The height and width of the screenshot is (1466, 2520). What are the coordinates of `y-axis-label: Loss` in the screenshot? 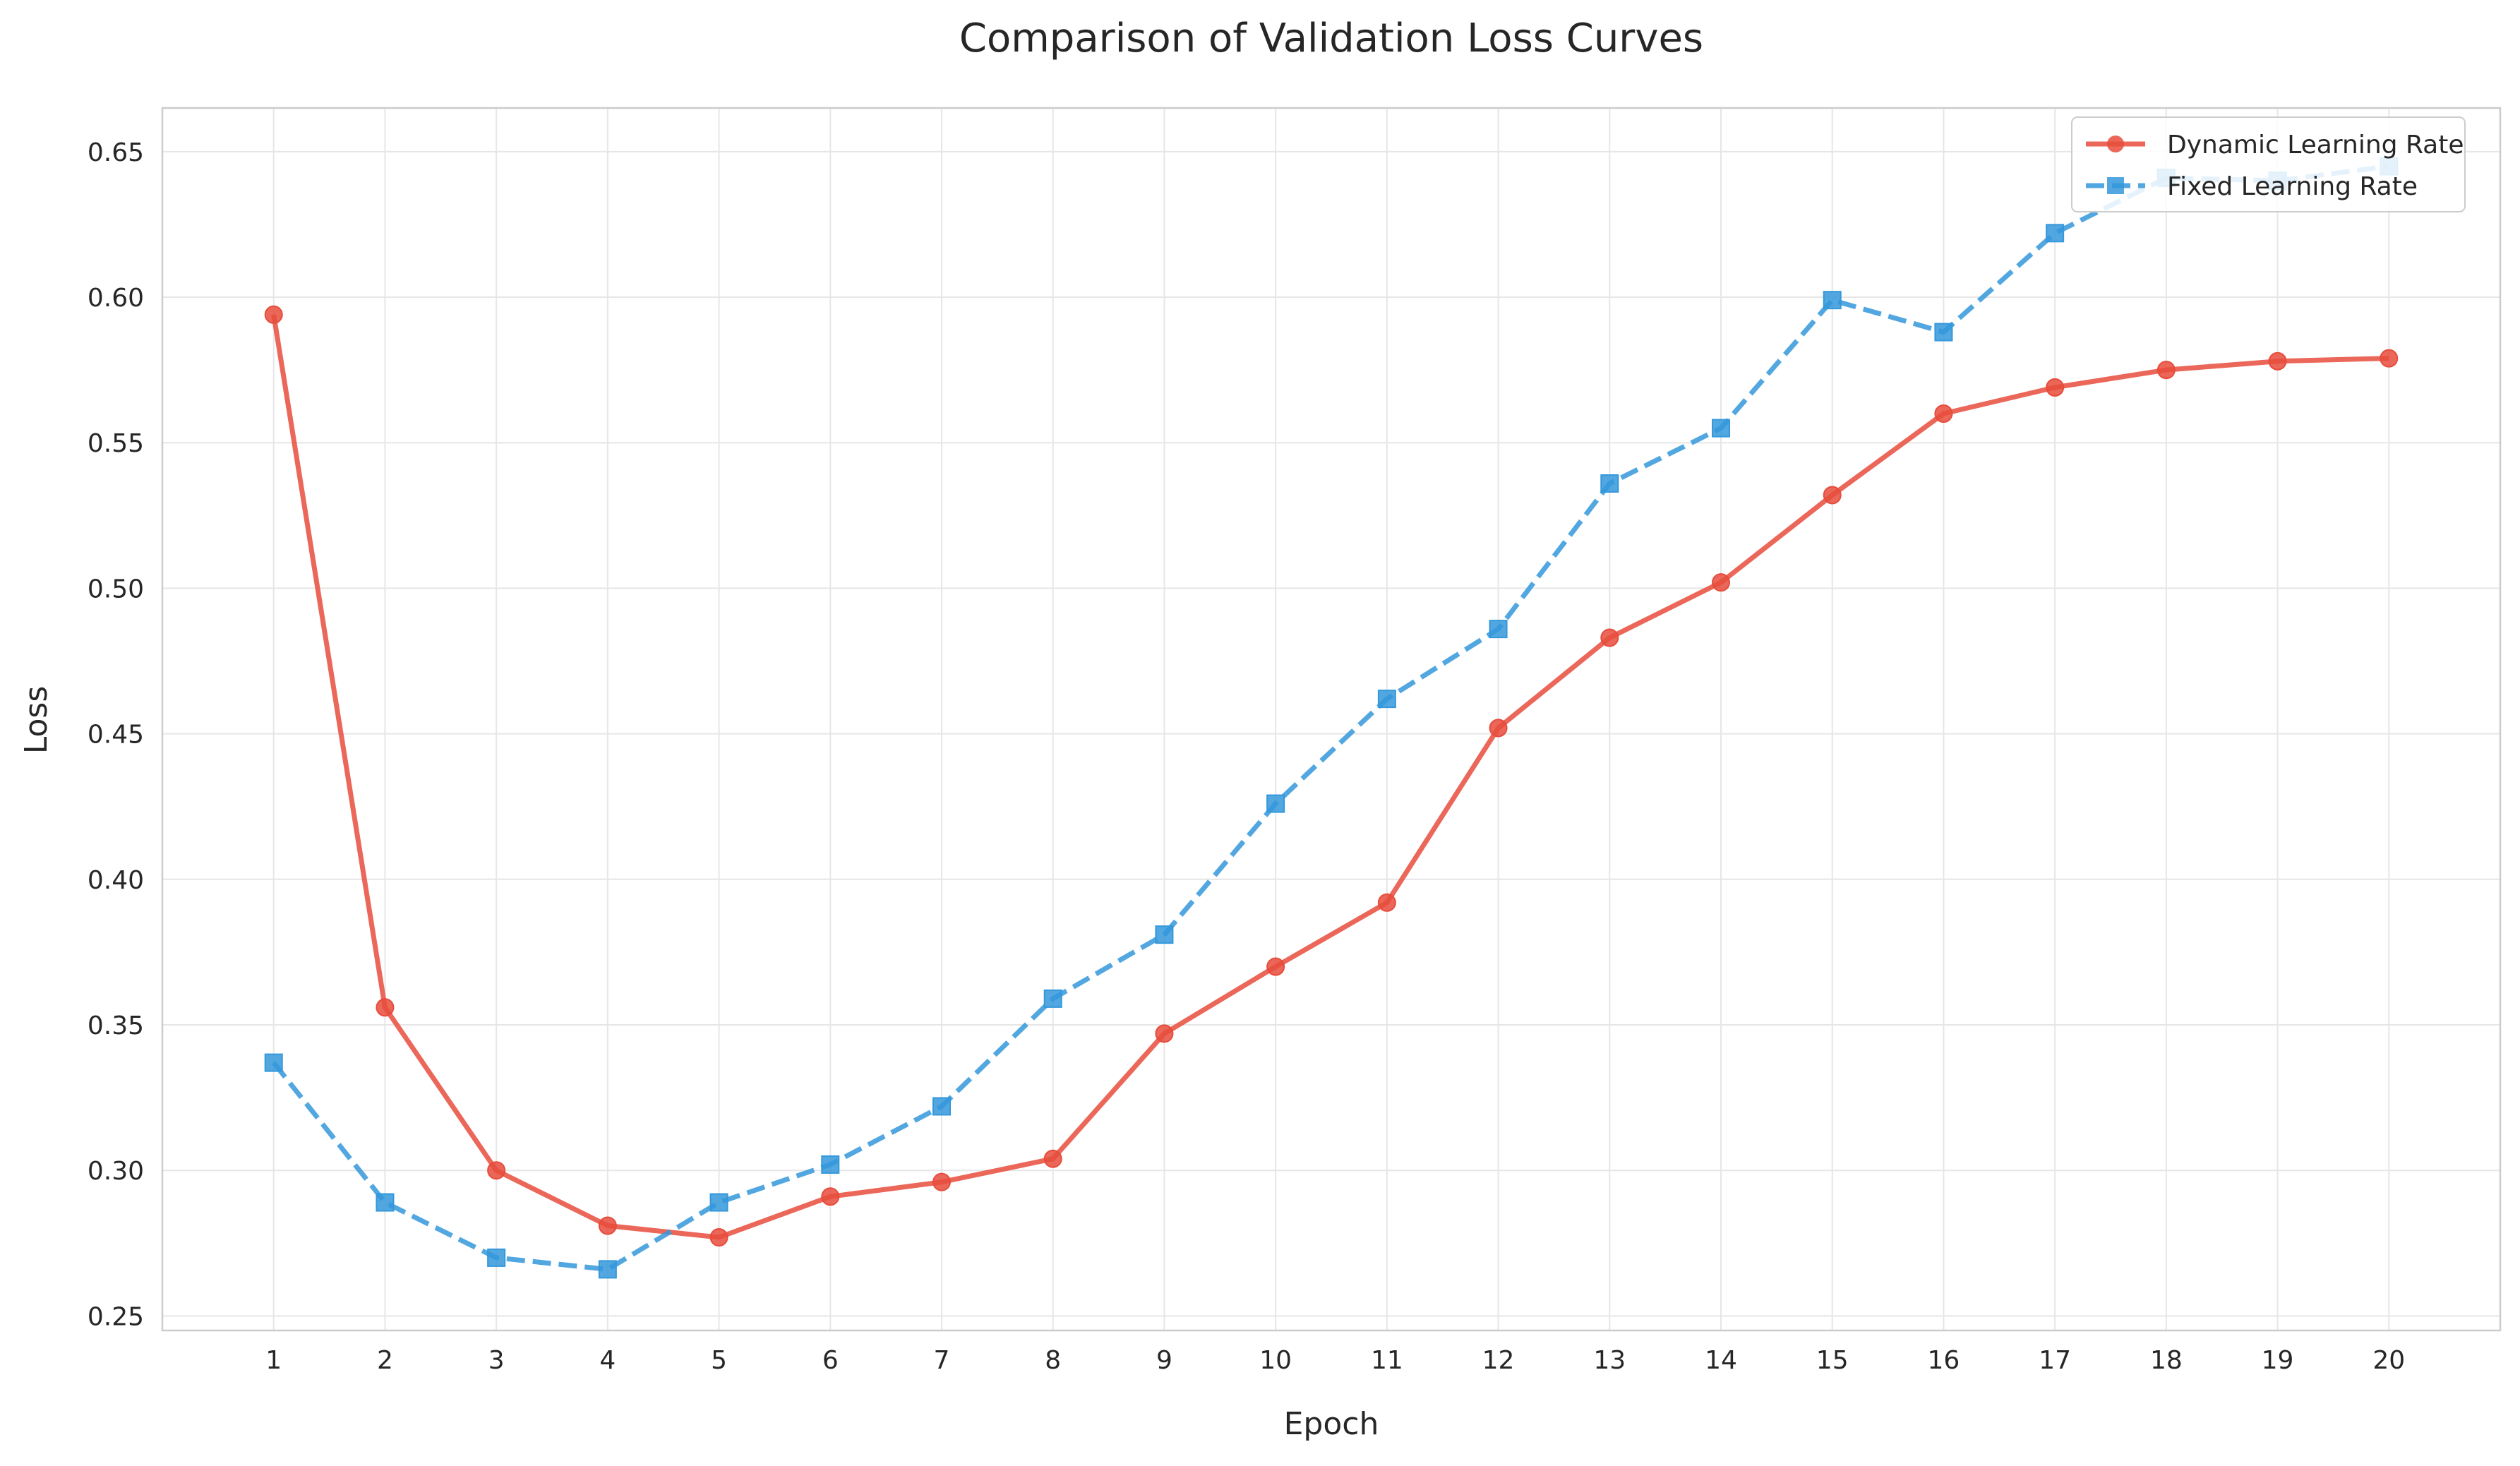 It's located at (36, 720).